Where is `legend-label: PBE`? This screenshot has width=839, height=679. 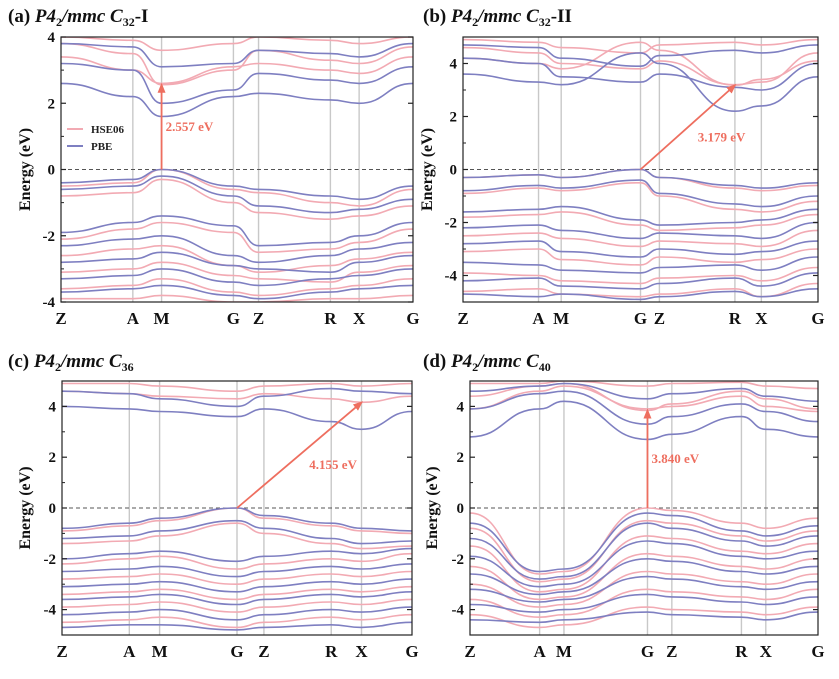 legend-label: PBE is located at coordinates (101, 147).